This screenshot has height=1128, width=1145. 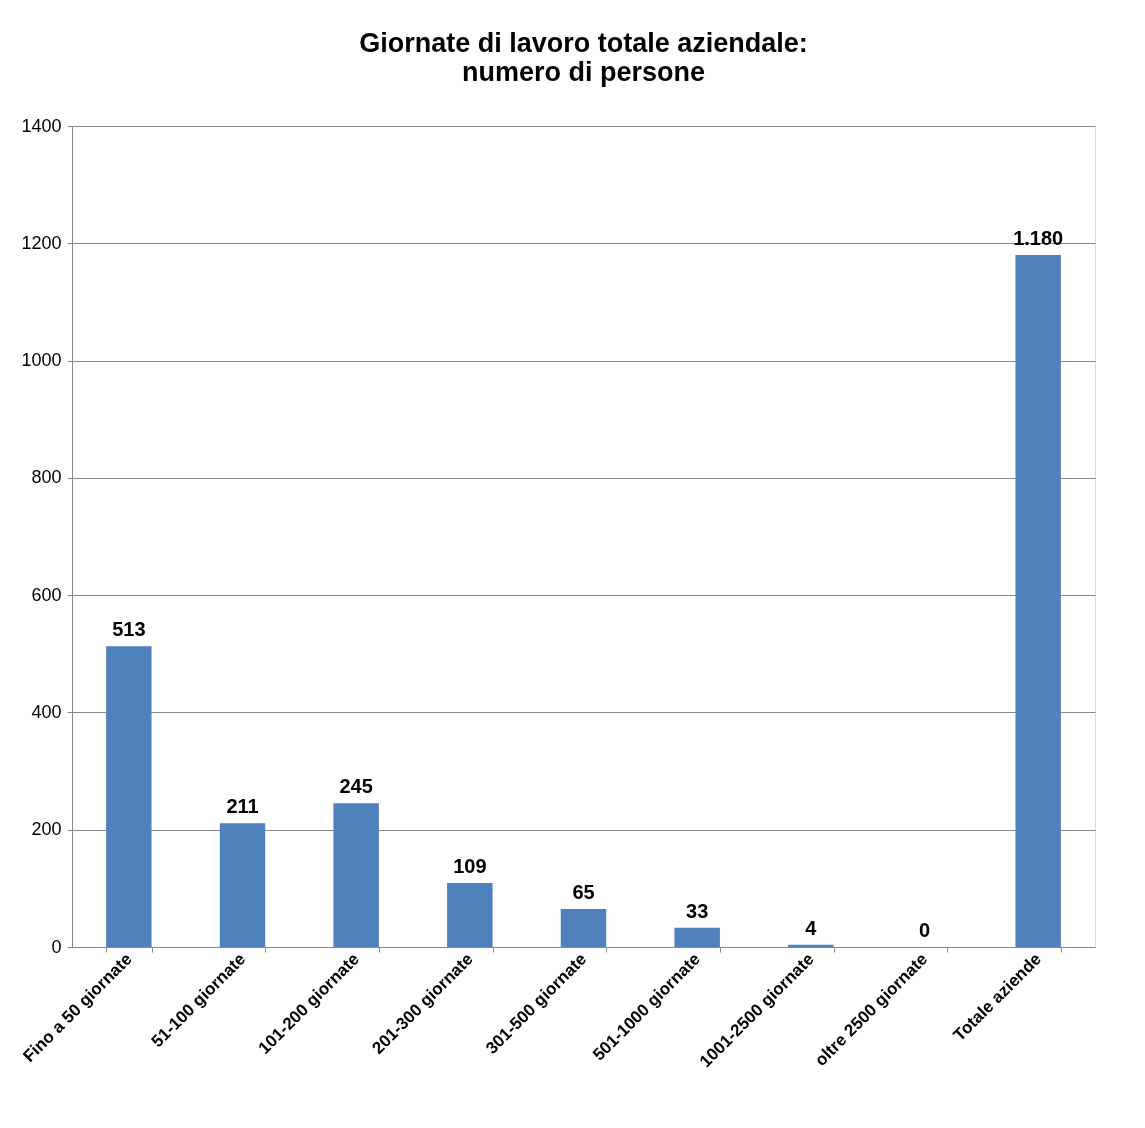 I want to click on y-tick-label: 600, so click(x=46, y=594).